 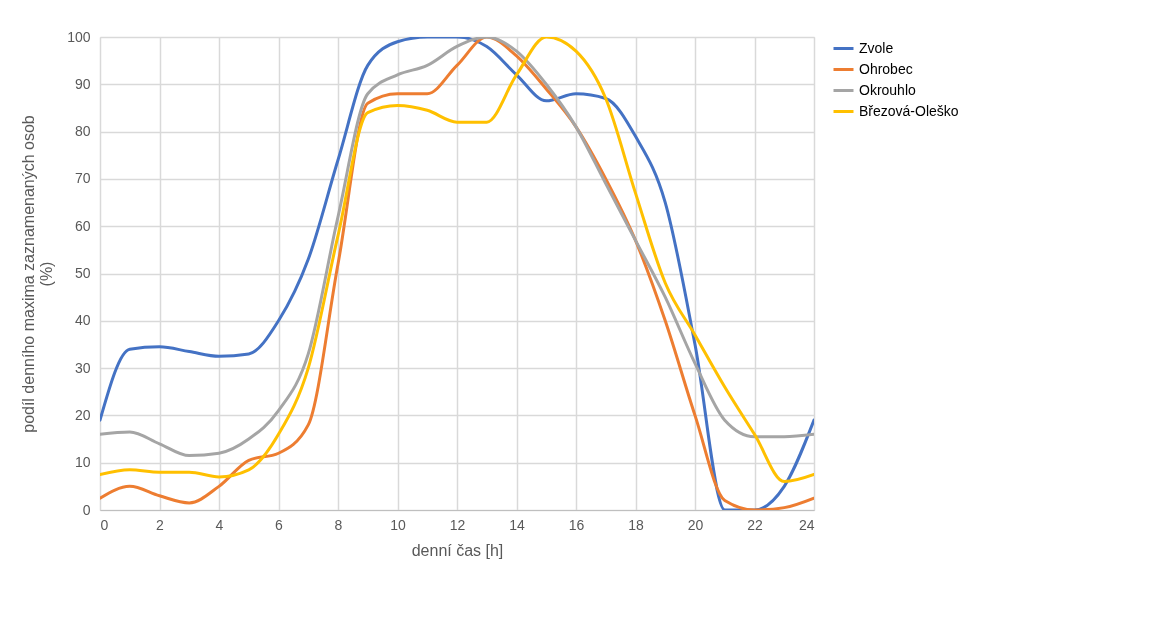 I want to click on y-tick-label: 90, so click(x=82, y=83).